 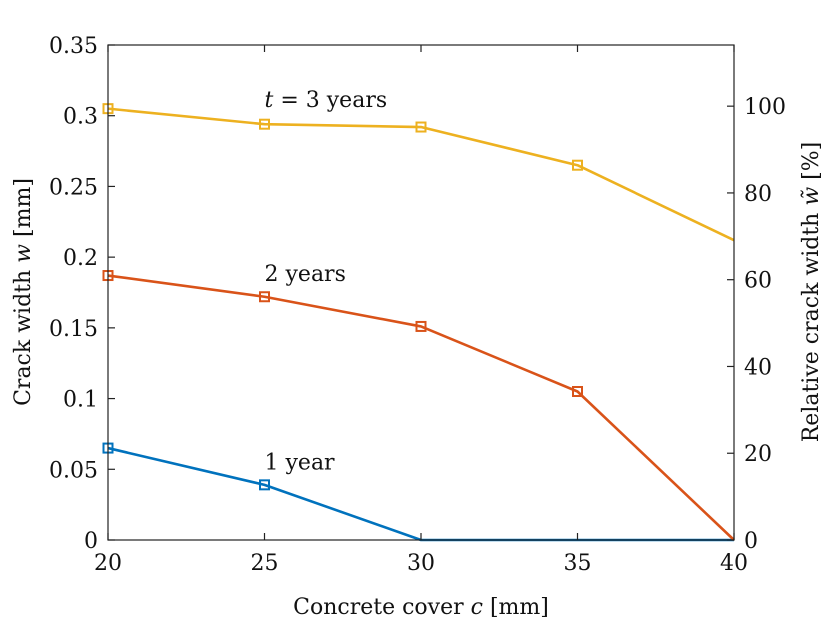 What do you see at coordinates (80, 400) in the screenshot?
I see `y-tick-label: 0.1` at bounding box center [80, 400].